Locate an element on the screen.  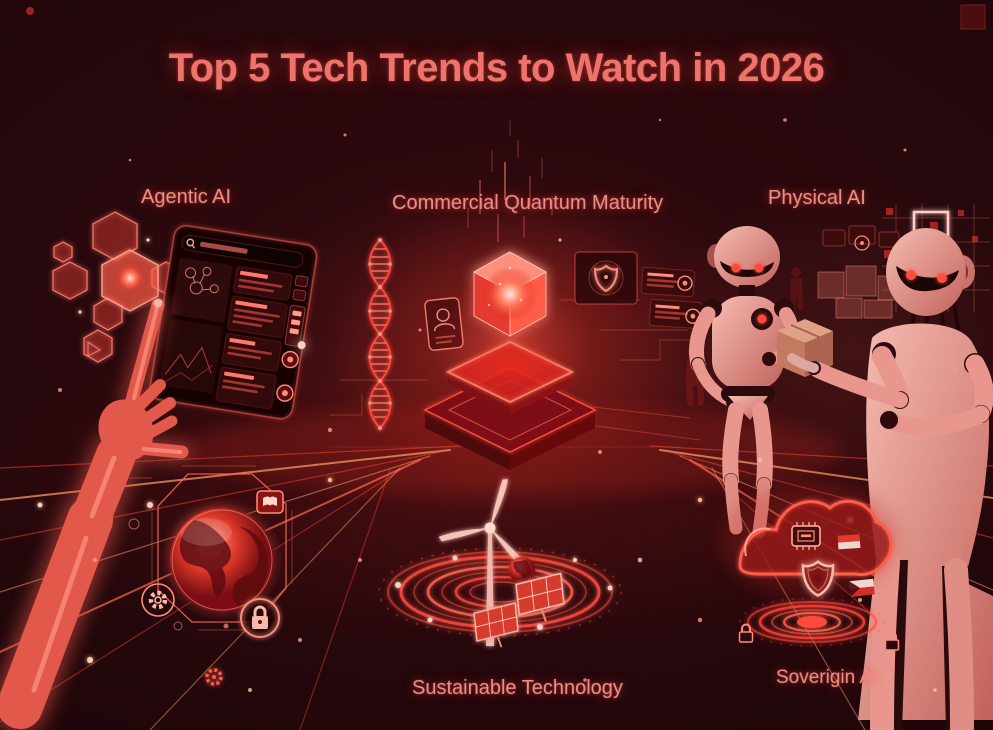
hand-cursor-icon is located at coordinates (96, 512).